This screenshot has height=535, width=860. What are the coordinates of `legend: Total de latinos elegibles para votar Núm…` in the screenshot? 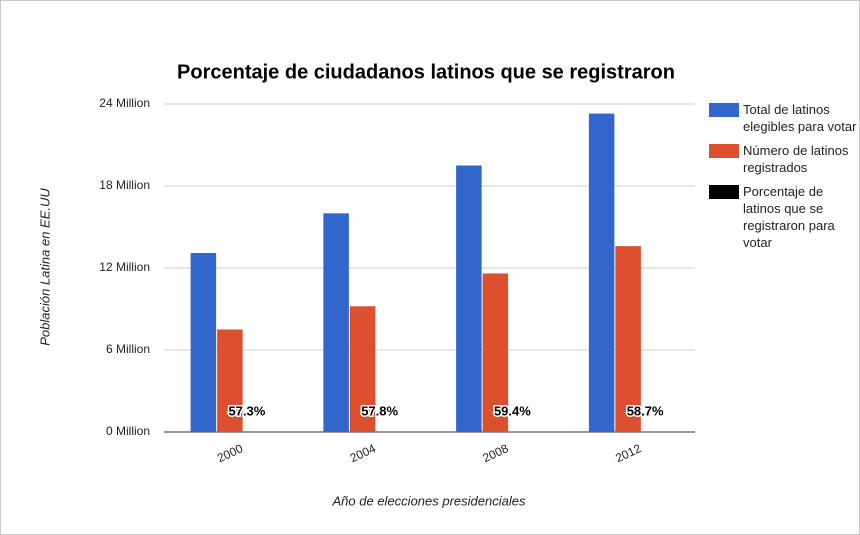 It's located at (784, 179).